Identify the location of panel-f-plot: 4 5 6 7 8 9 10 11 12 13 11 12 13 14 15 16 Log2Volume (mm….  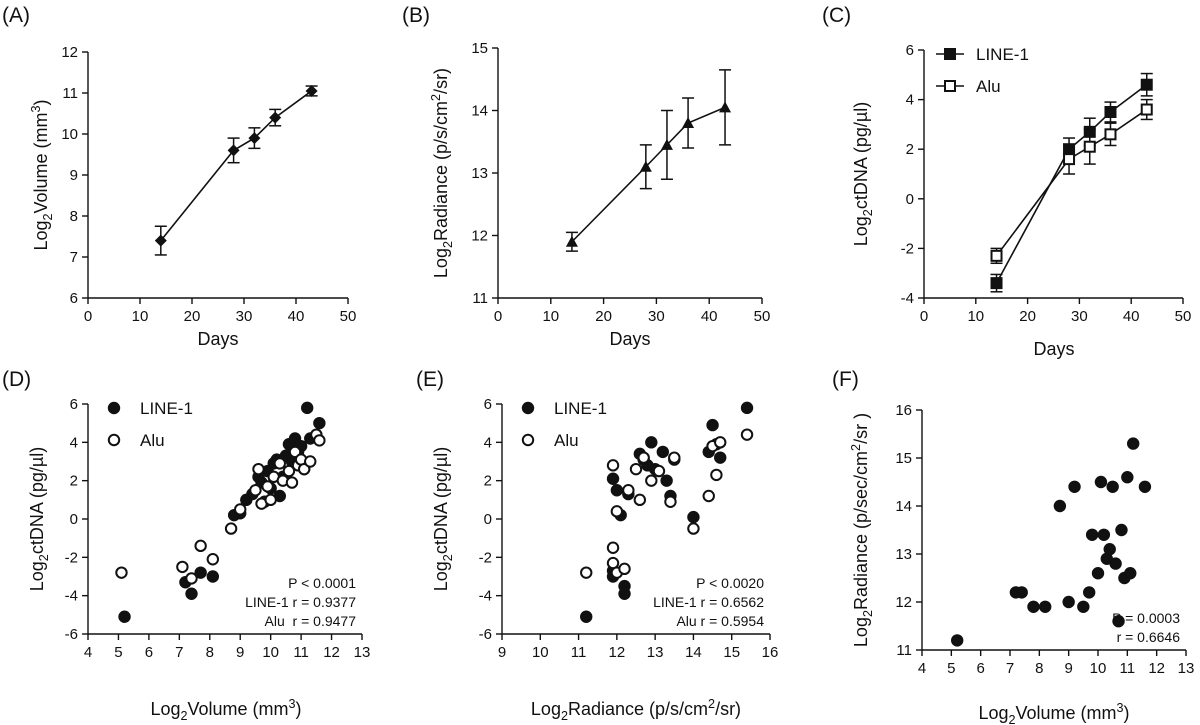
(1021, 563).